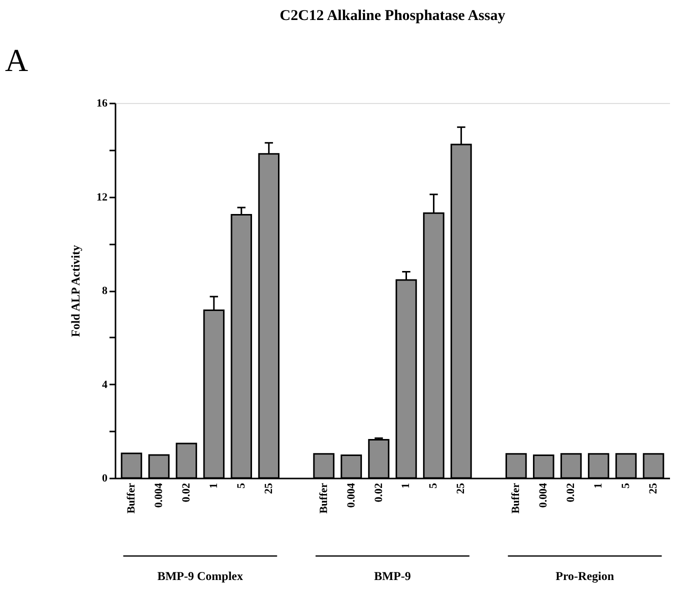  What do you see at coordinates (392, 576) in the screenshot?
I see `text: BMP-9` at bounding box center [392, 576].